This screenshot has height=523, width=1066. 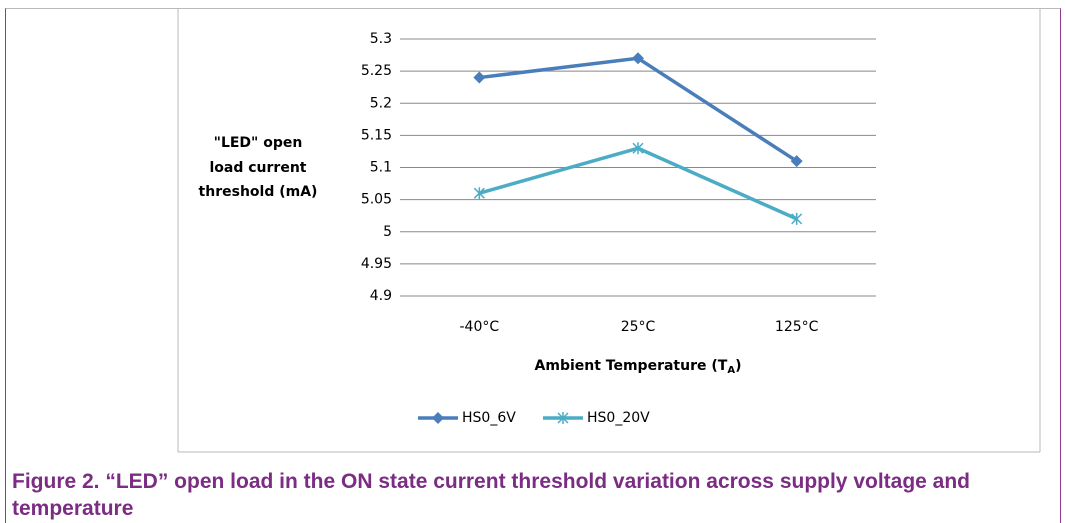 I want to click on y-tick-label: 5.3, so click(x=381, y=39).